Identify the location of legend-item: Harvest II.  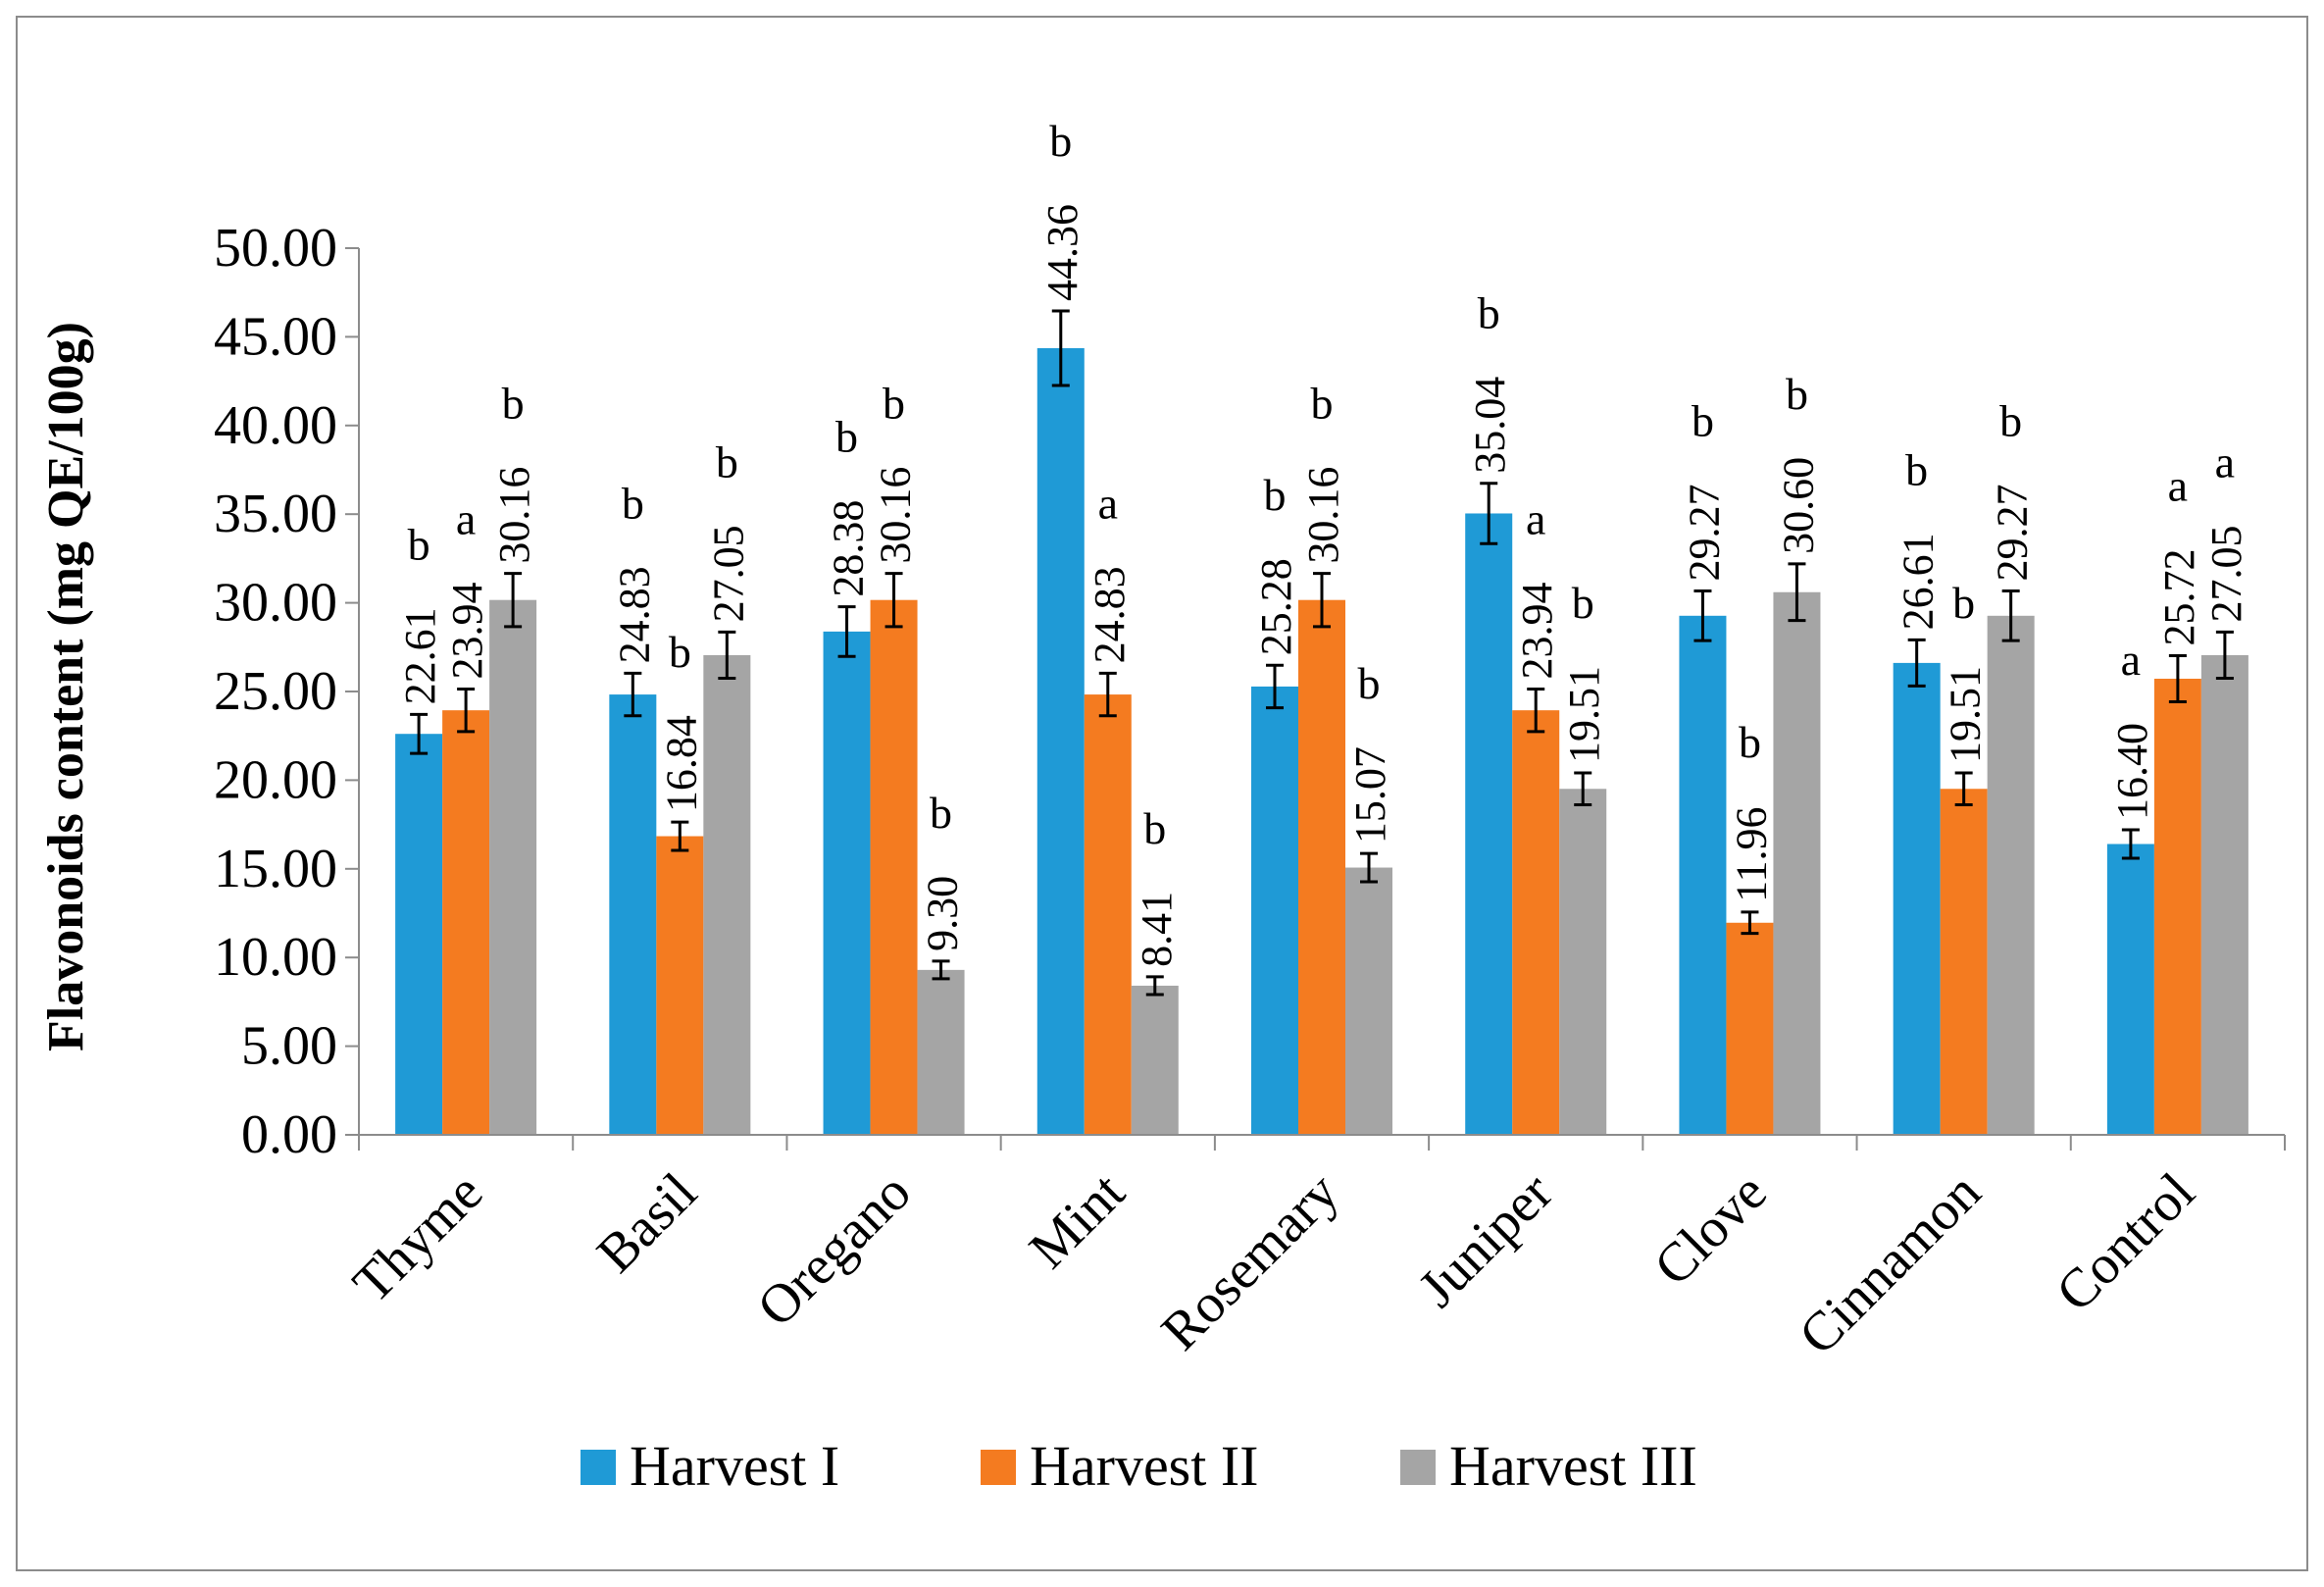
(1120, 1466).